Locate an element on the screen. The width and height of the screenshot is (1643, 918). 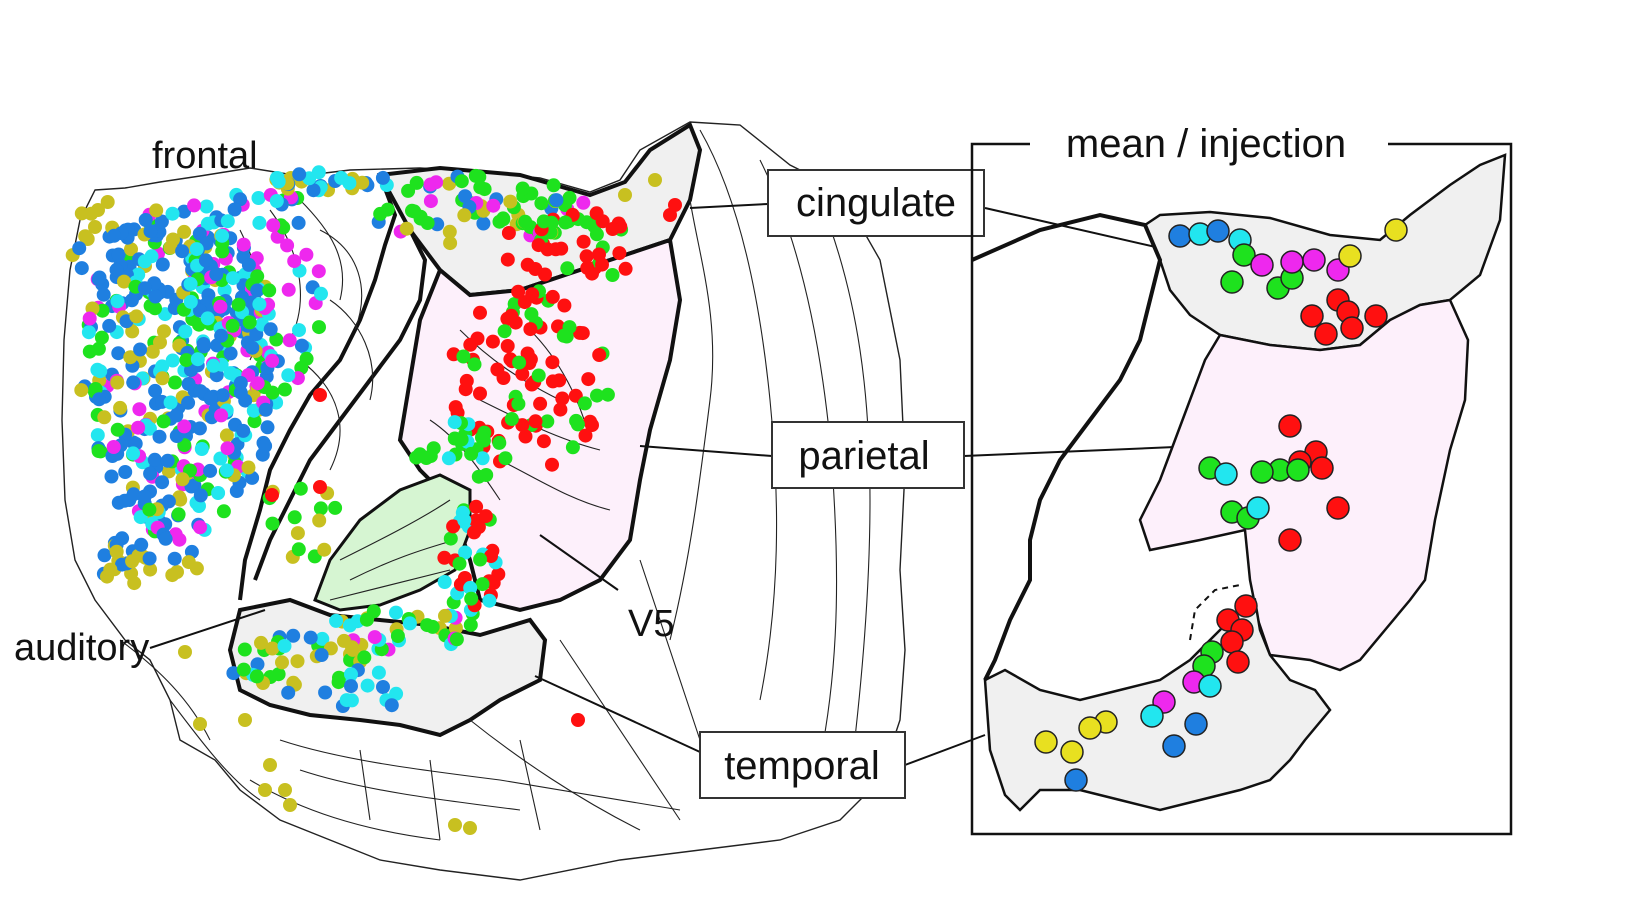
frontal-boundary is located at coordinates (318, 387).